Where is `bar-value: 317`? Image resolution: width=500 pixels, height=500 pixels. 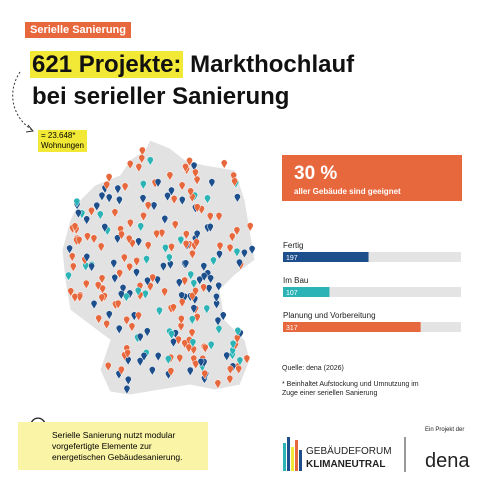 bar-value: 317 is located at coordinates (292, 328).